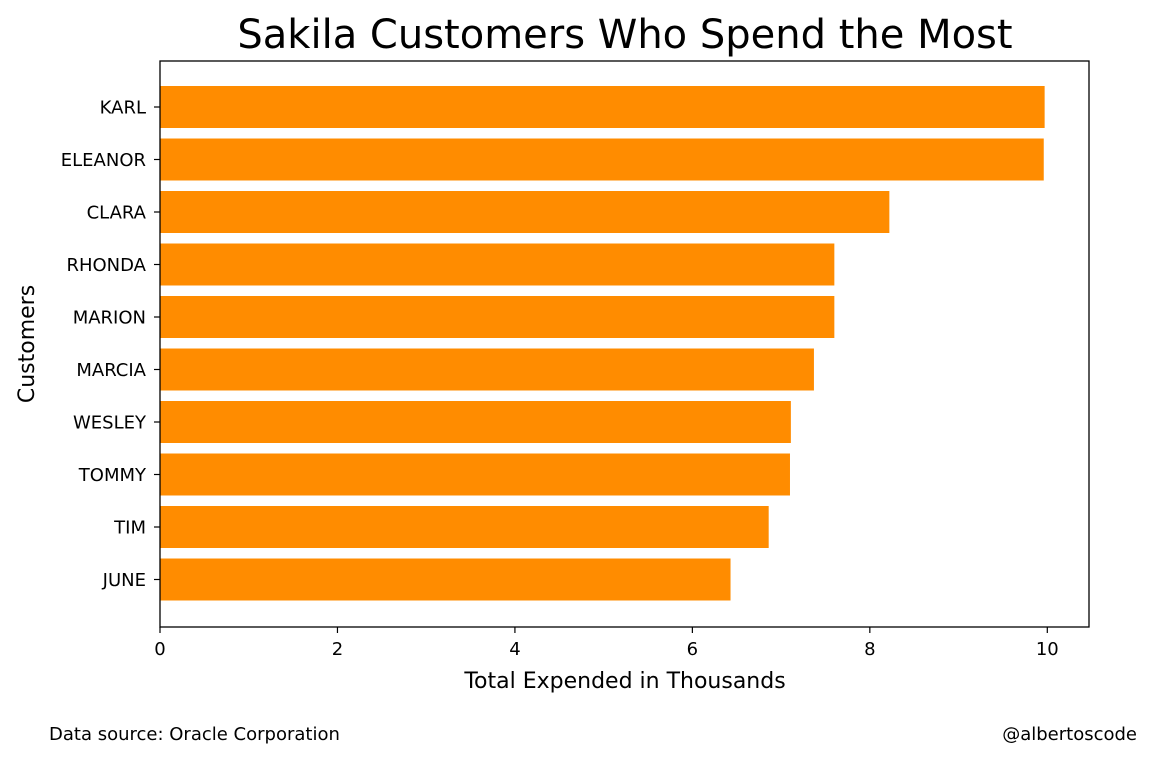 This screenshot has width=1152, height=759. What do you see at coordinates (111, 370) in the screenshot?
I see `y-tick-label-marcia: MARCIA` at bounding box center [111, 370].